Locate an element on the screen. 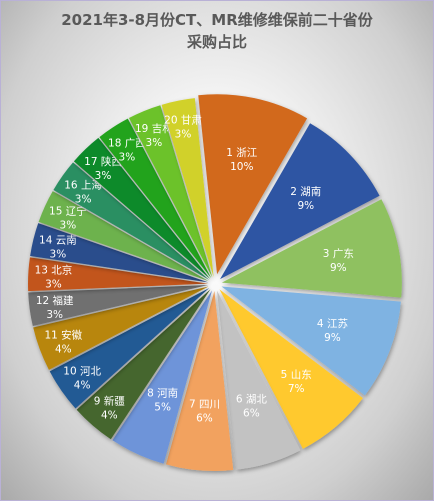  slice-label: 19 吉林 is located at coordinates (154, 128).